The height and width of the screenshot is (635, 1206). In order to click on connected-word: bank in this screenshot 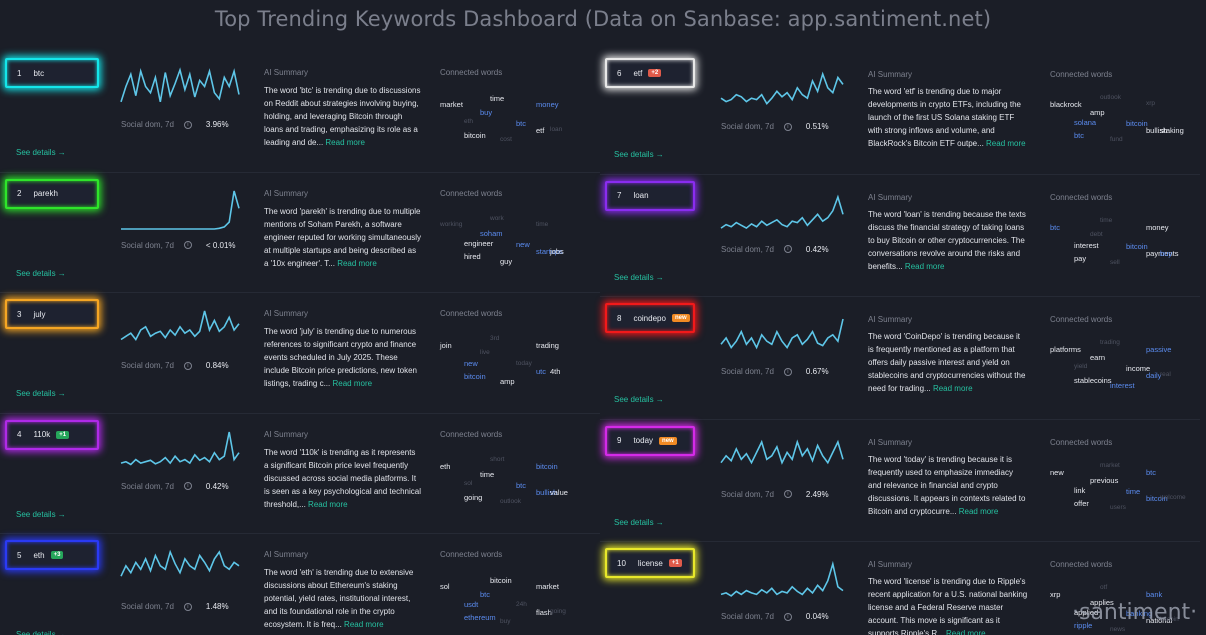, I will do `click(1154, 594)`.